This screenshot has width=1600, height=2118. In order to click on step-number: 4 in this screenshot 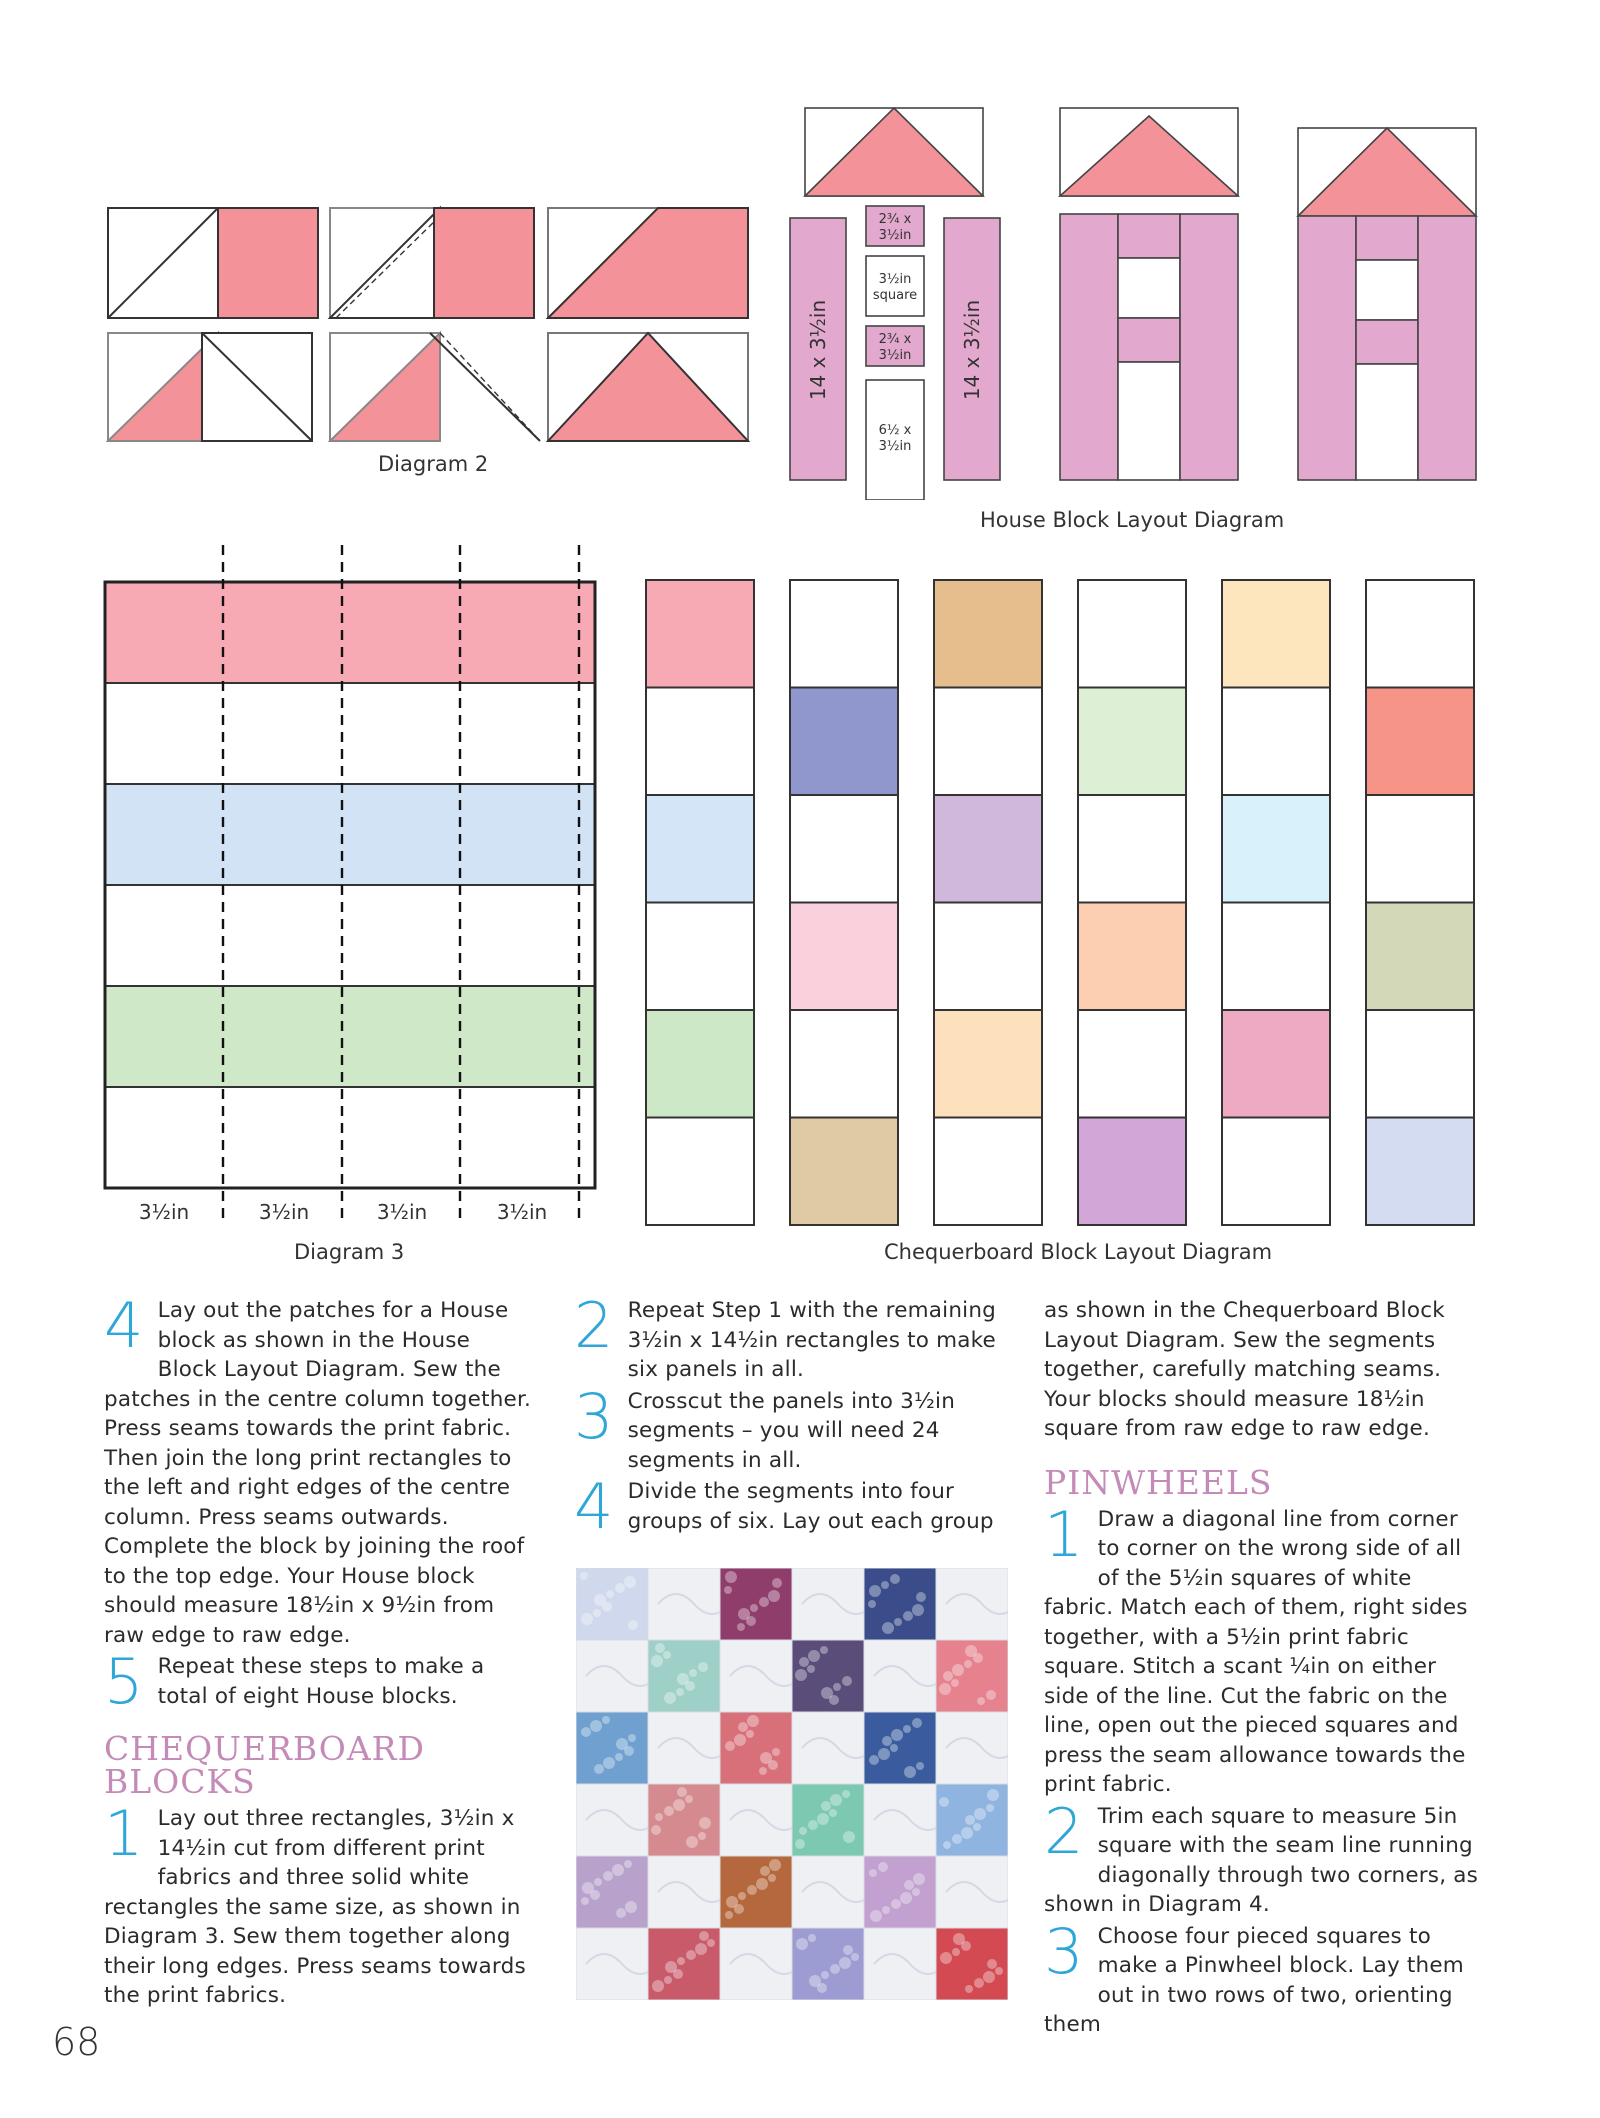, I will do `click(124, 1325)`.